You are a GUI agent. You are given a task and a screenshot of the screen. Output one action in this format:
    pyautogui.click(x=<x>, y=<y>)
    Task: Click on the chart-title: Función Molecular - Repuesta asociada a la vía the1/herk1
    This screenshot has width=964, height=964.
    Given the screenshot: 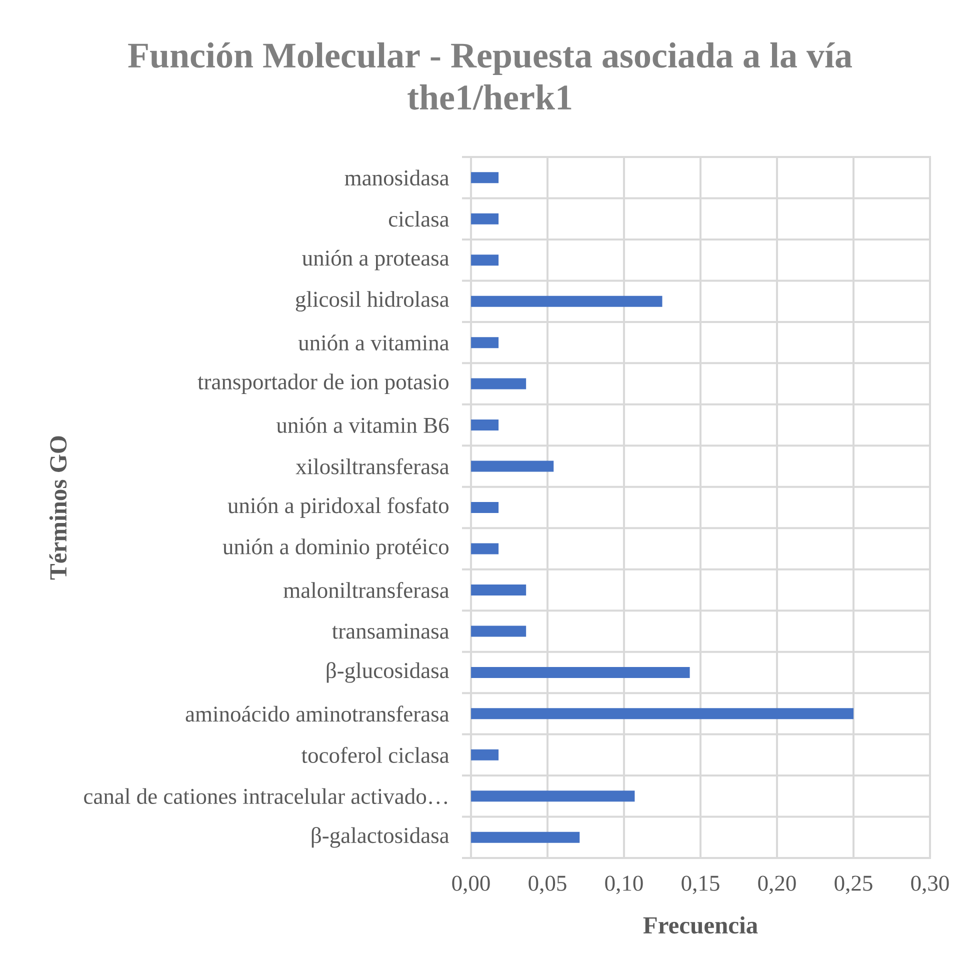 What is the action you would take?
    pyautogui.click(x=490, y=76)
    